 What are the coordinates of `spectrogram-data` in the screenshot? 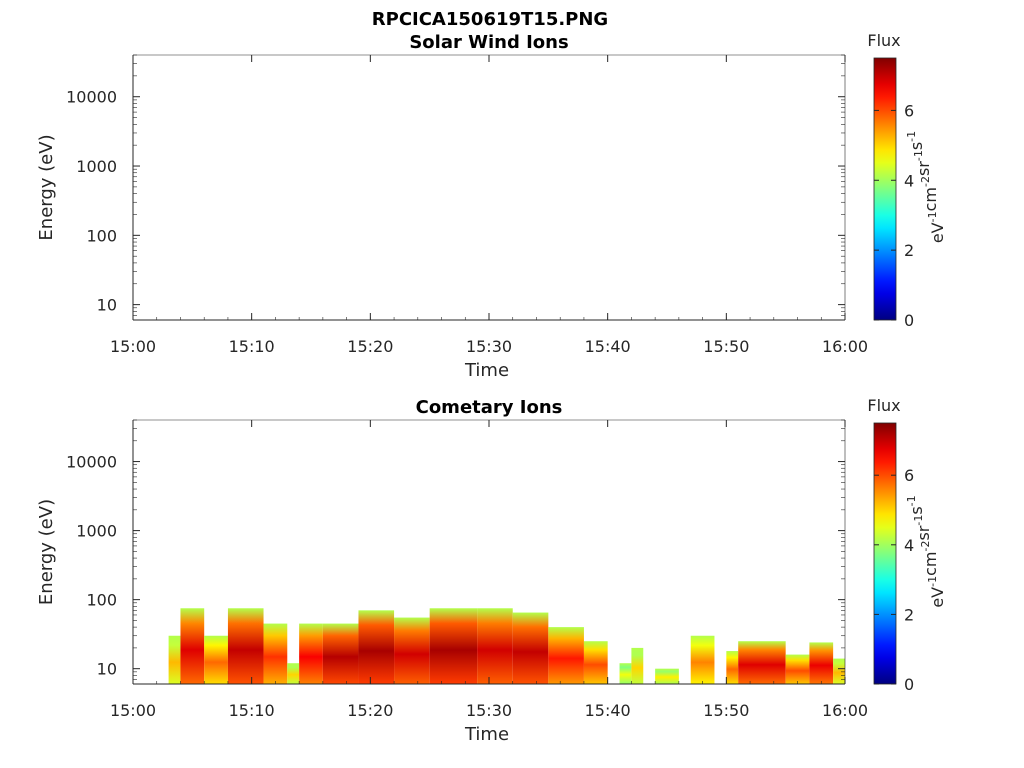 It's located at (506, 646).